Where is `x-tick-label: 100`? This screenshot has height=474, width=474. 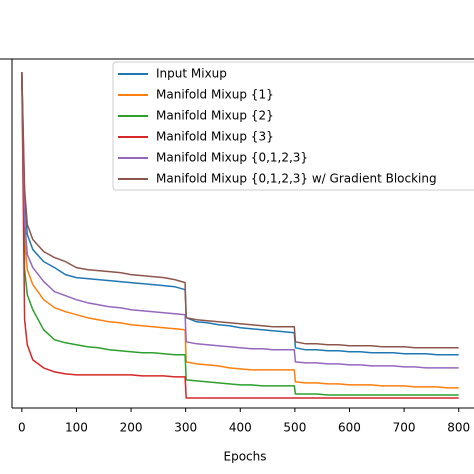 x-tick-label: 100 is located at coordinates (76, 428).